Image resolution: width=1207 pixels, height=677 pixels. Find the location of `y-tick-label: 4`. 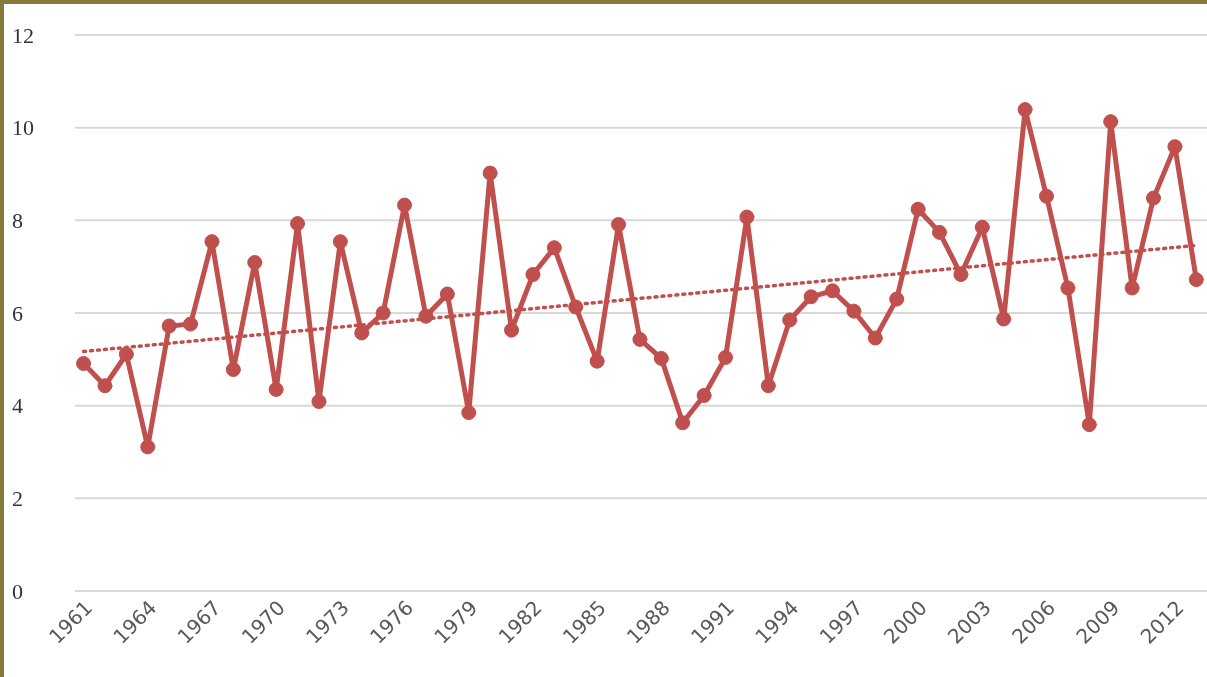

y-tick-label: 4 is located at coordinates (17, 406).